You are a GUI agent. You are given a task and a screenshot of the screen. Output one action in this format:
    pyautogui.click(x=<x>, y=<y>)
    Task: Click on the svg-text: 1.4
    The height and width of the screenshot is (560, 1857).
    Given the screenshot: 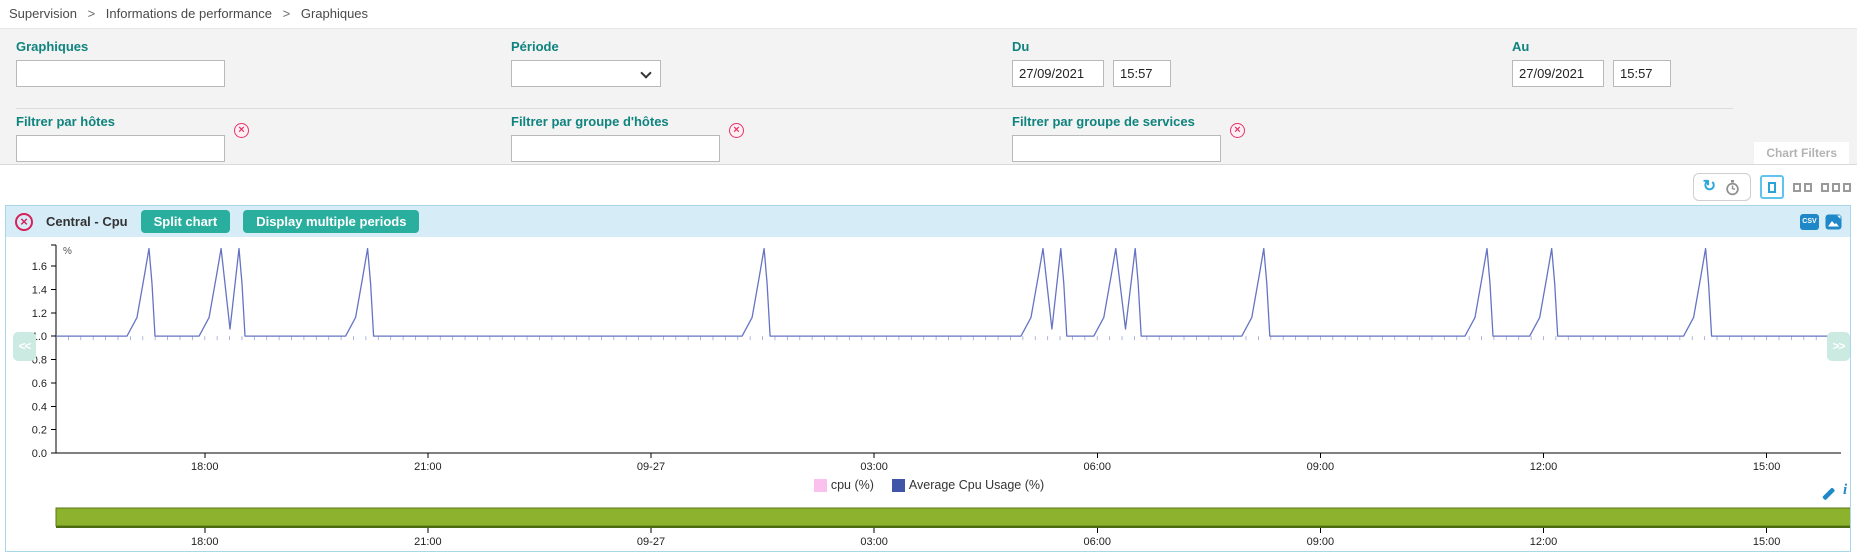 What is the action you would take?
    pyautogui.click(x=39, y=290)
    